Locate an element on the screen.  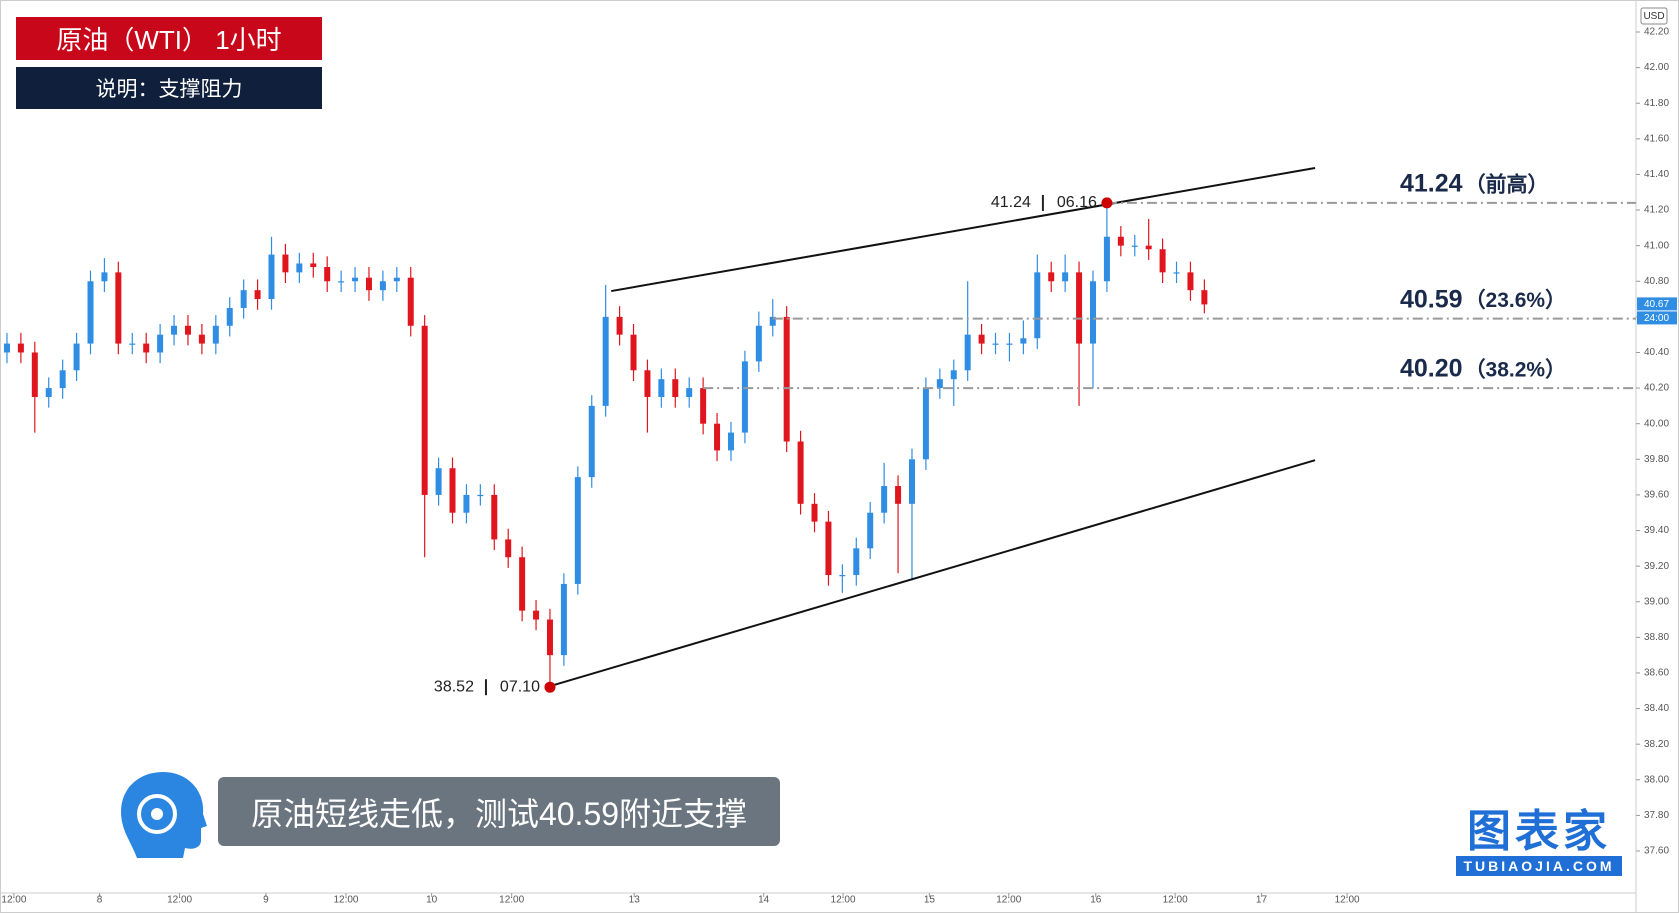
last-price: 40.67 is located at coordinates (1656, 304).